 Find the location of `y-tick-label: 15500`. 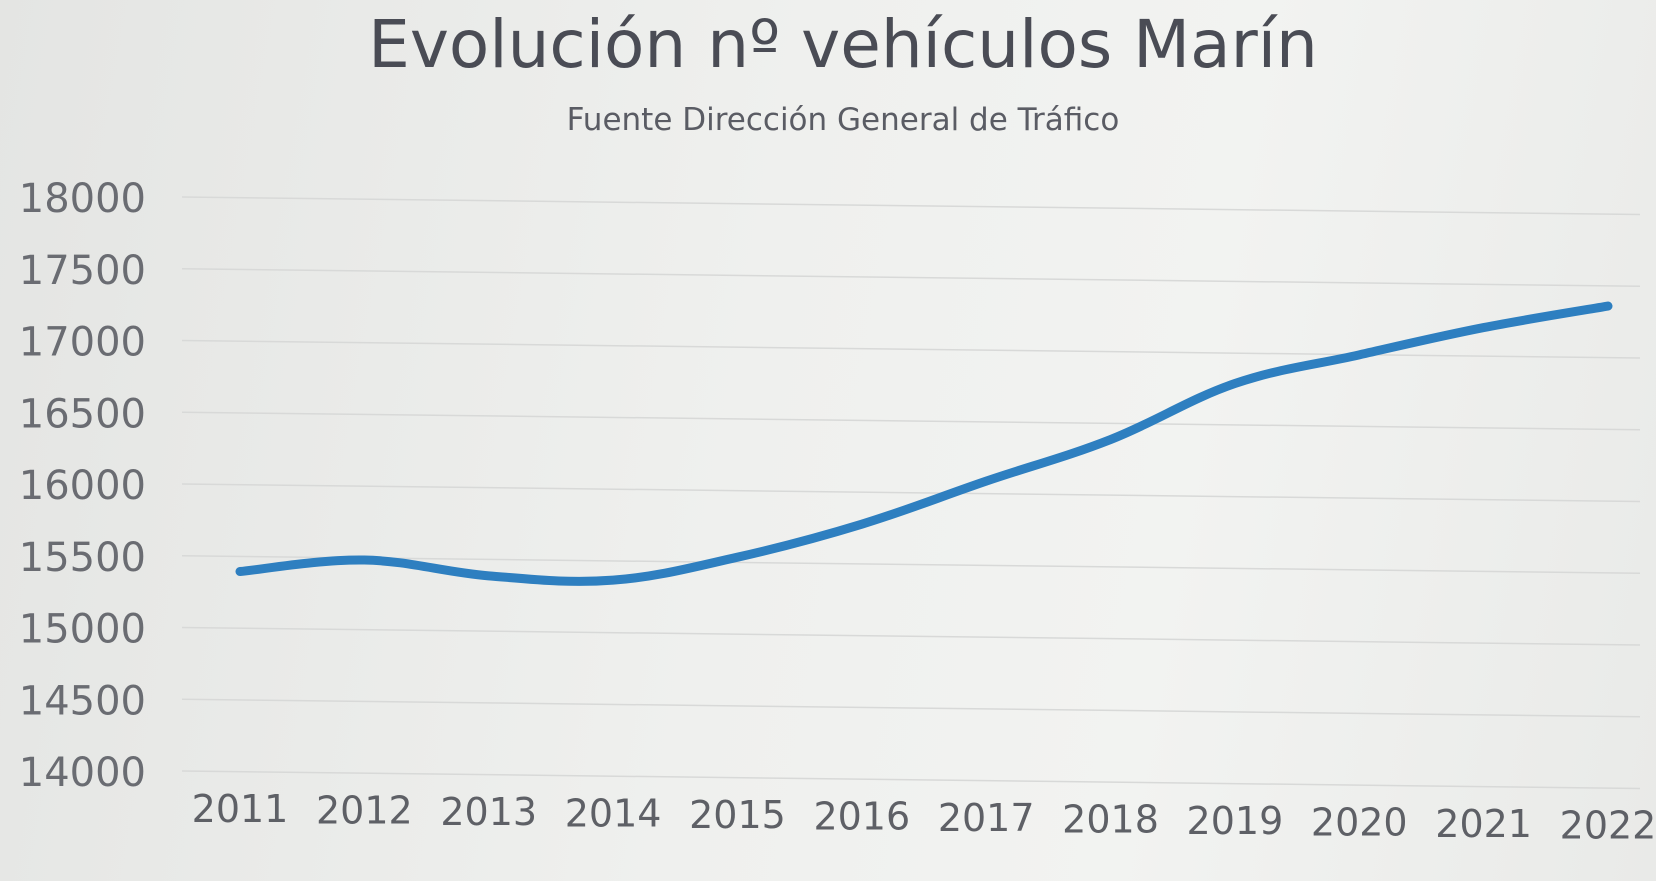

y-tick-label: 15500 is located at coordinates (82, 558).